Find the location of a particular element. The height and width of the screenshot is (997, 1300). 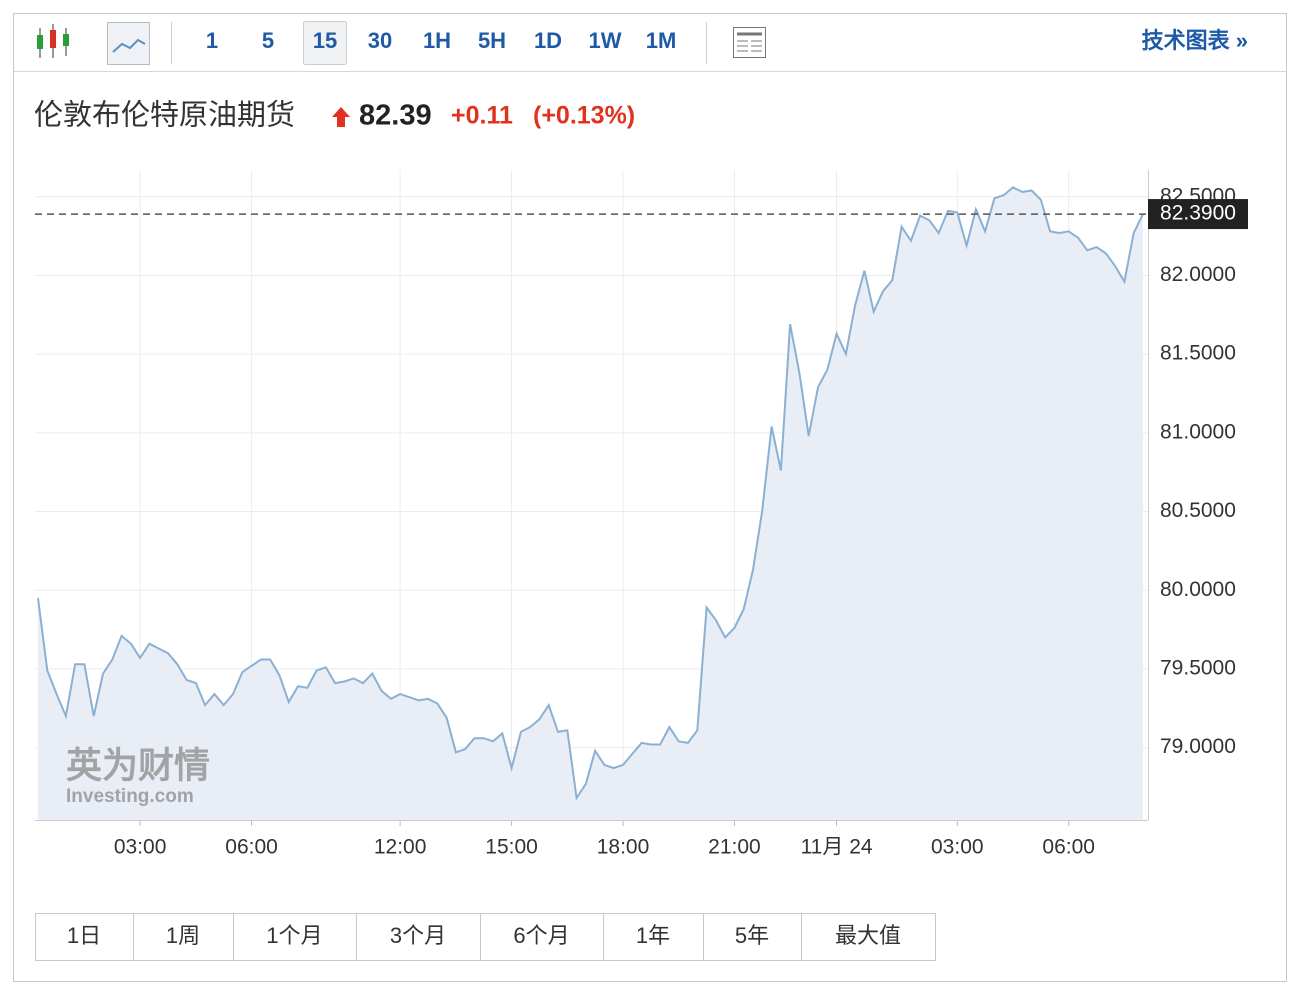

watermark-site: Investing.com is located at coordinates (130, 796).